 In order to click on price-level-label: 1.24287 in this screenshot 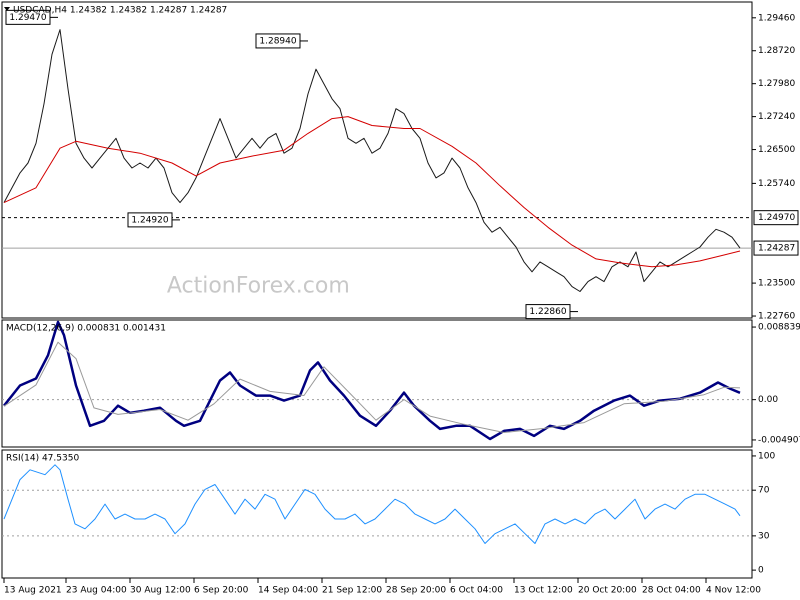, I will do `click(776, 249)`.